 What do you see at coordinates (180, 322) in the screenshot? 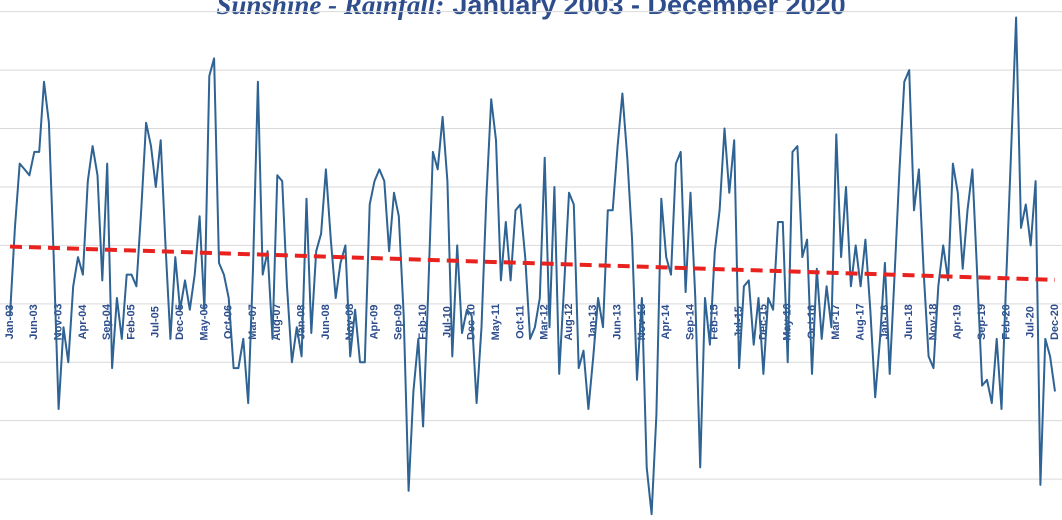
I see `x-tick-label: Dec-05` at bounding box center [180, 322].